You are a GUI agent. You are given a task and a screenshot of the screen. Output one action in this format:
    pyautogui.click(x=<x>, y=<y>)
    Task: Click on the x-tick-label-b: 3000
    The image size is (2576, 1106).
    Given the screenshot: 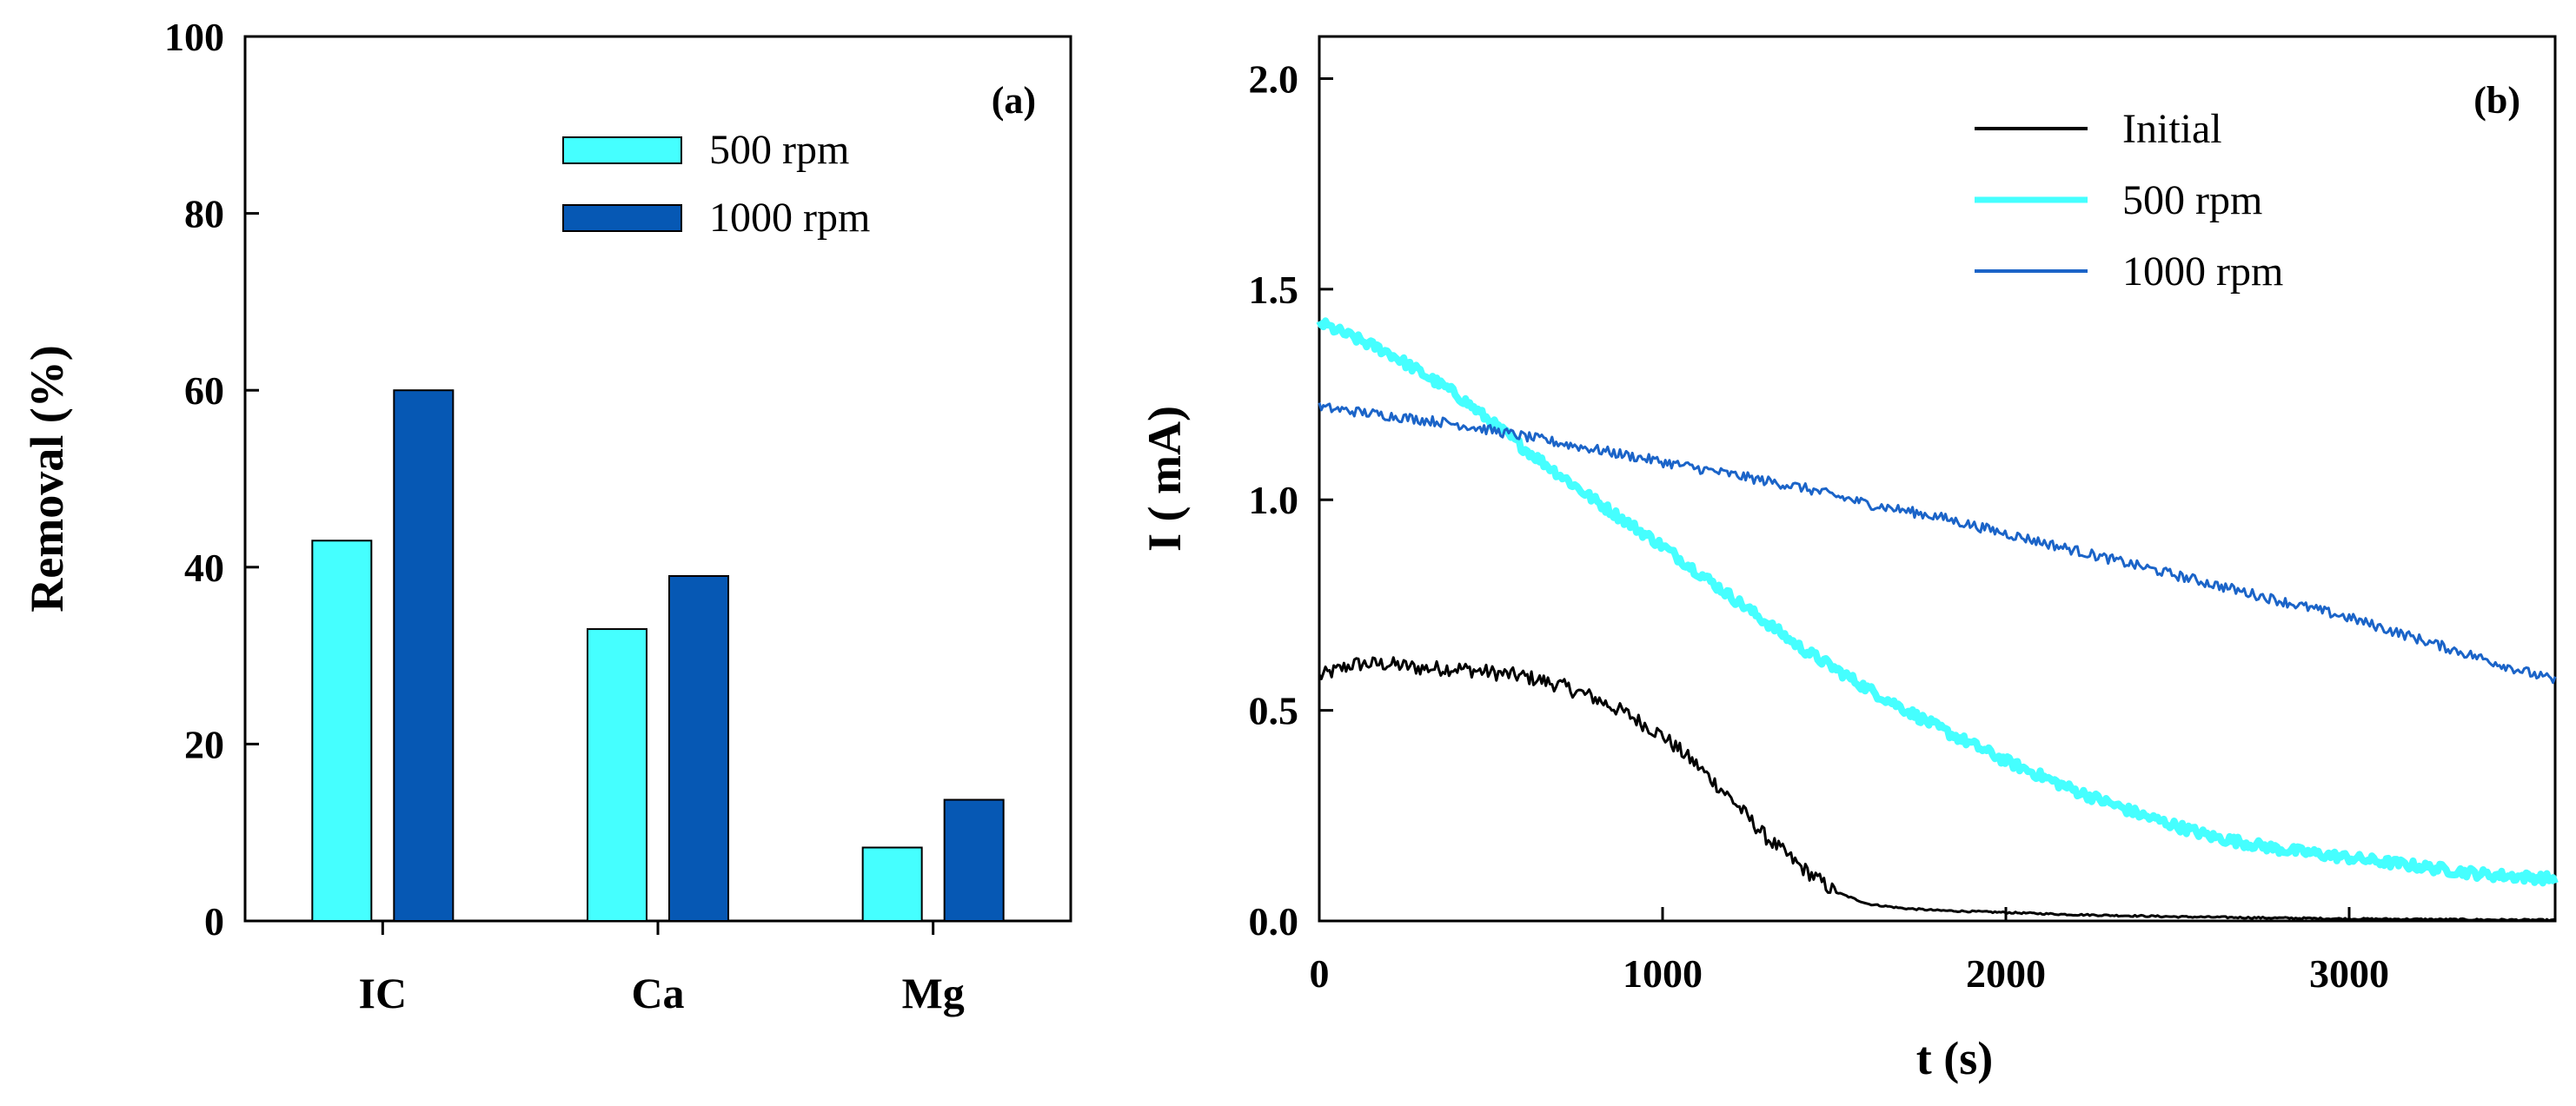 What is the action you would take?
    pyautogui.click(x=2349, y=974)
    